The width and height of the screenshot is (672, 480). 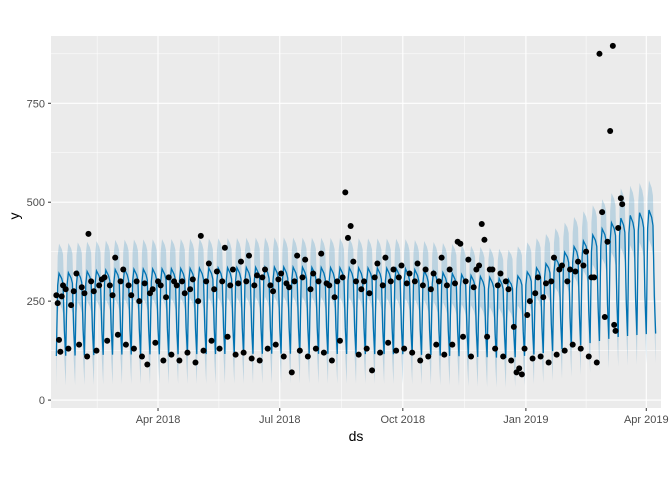 What do you see at coordinates (36, 203) in the screenshot?
I see `y-tick-label: 500` at bounding box center [36, 203].